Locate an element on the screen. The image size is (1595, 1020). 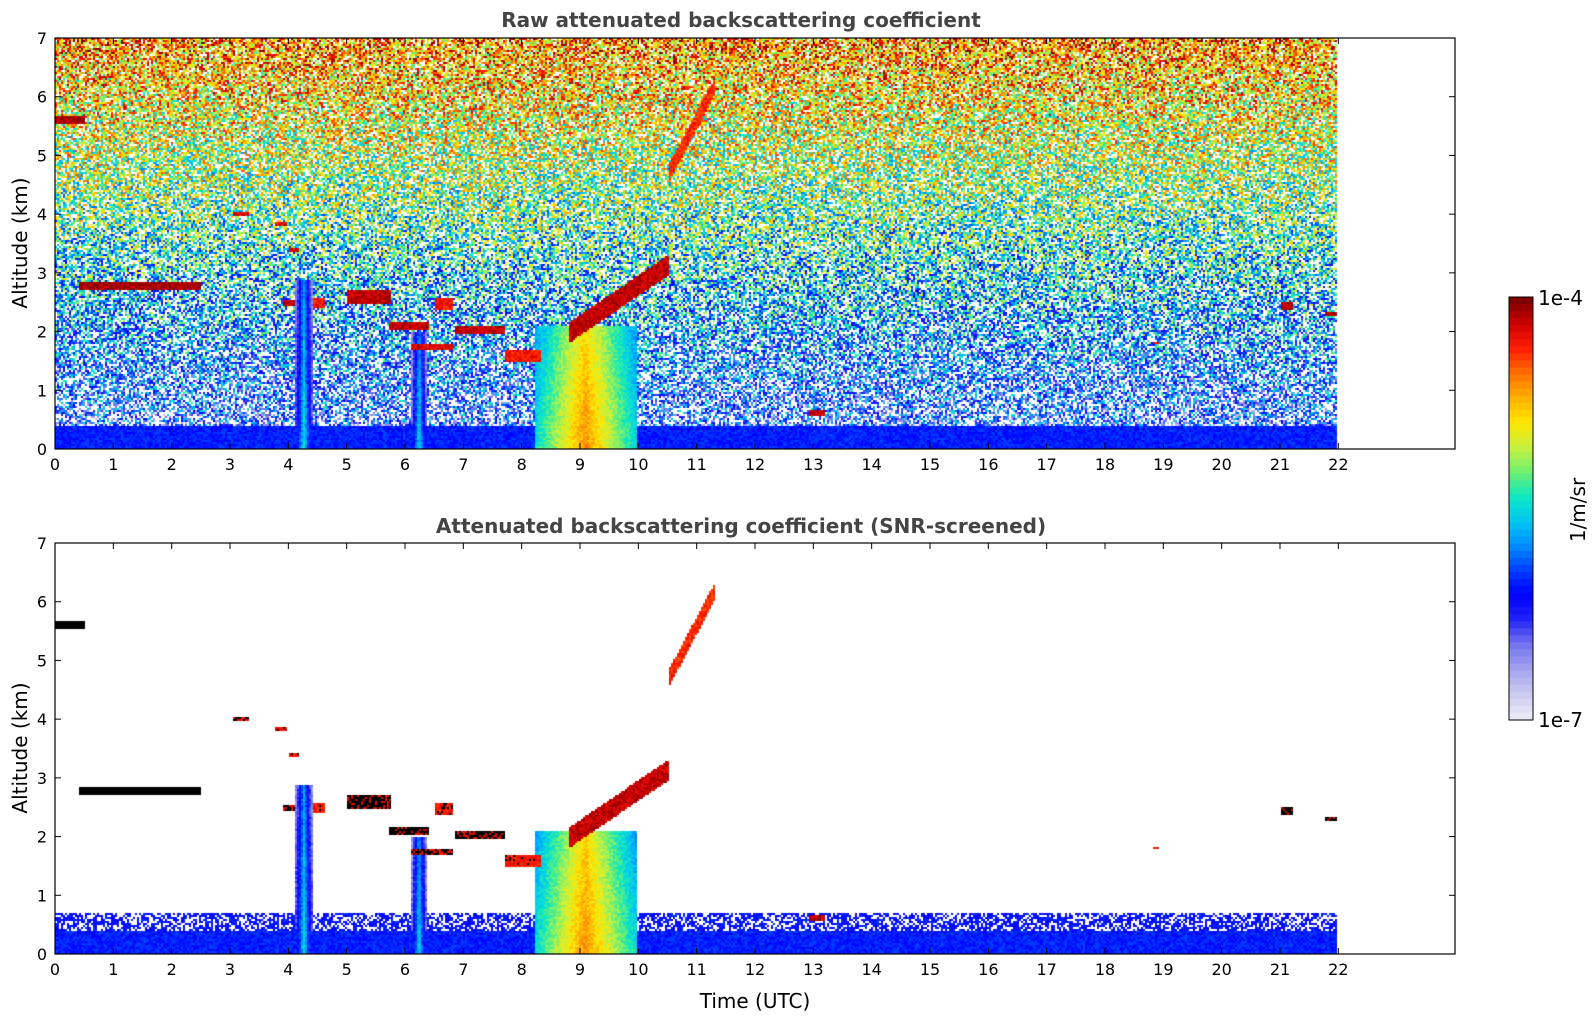
x-tick-label: 11 is located at coordinates (696, 464).